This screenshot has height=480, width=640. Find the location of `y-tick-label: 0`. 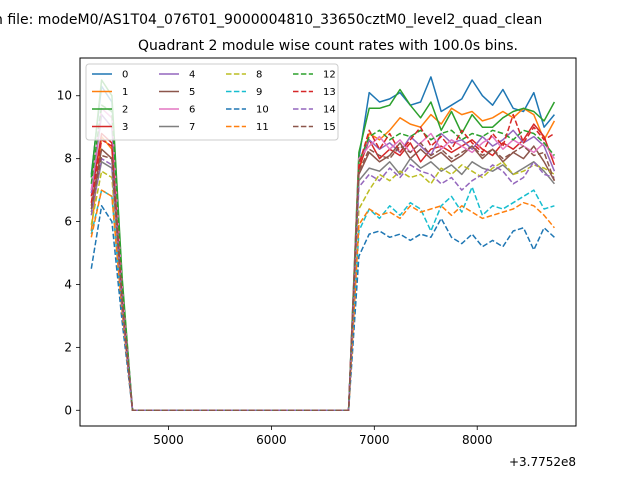

y-tick-label: 0 is located at coordinates (68, 410).